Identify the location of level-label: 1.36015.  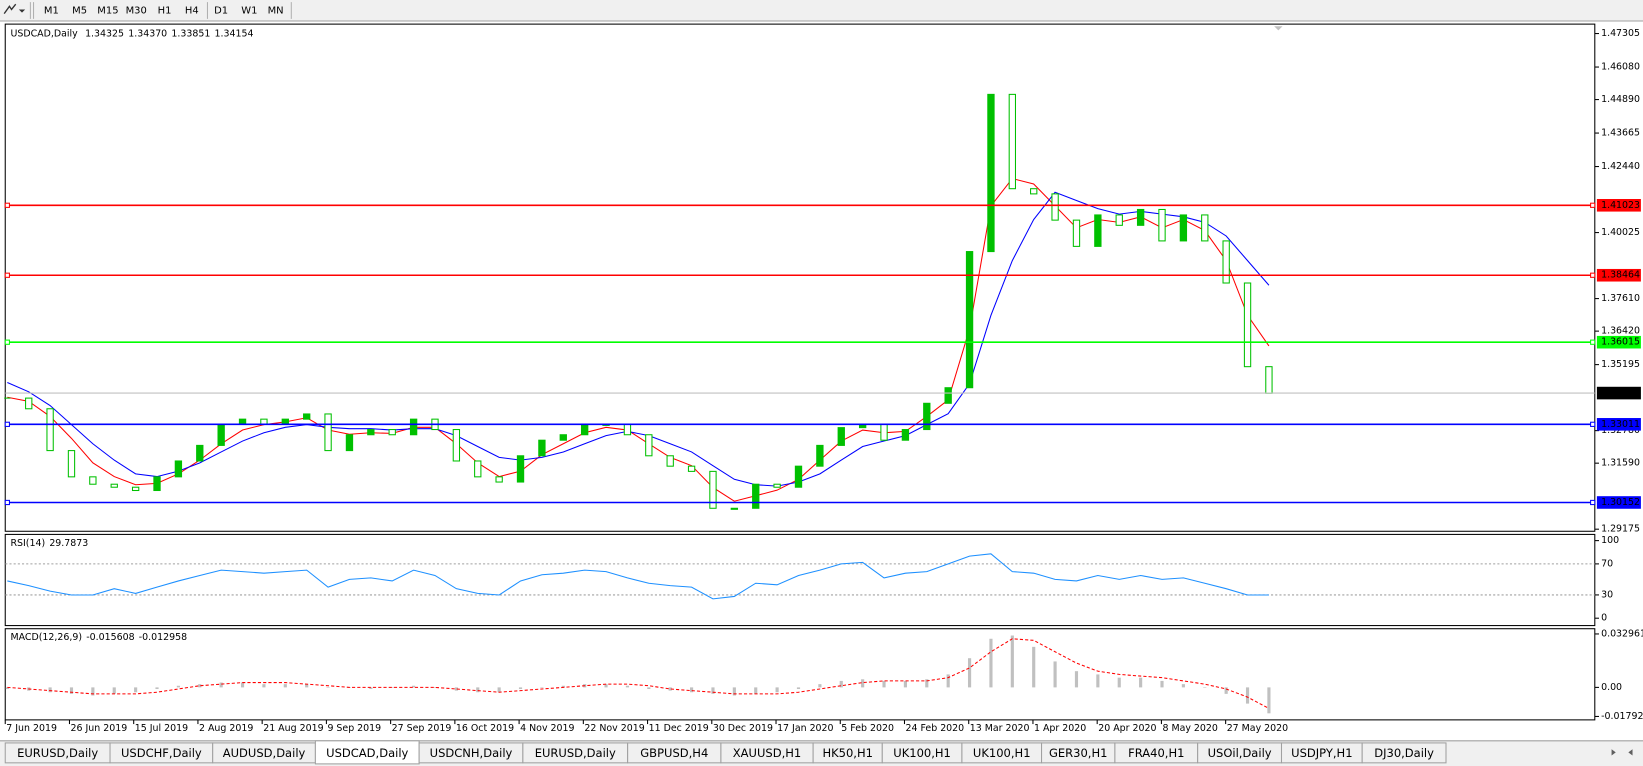
(1620, 342).